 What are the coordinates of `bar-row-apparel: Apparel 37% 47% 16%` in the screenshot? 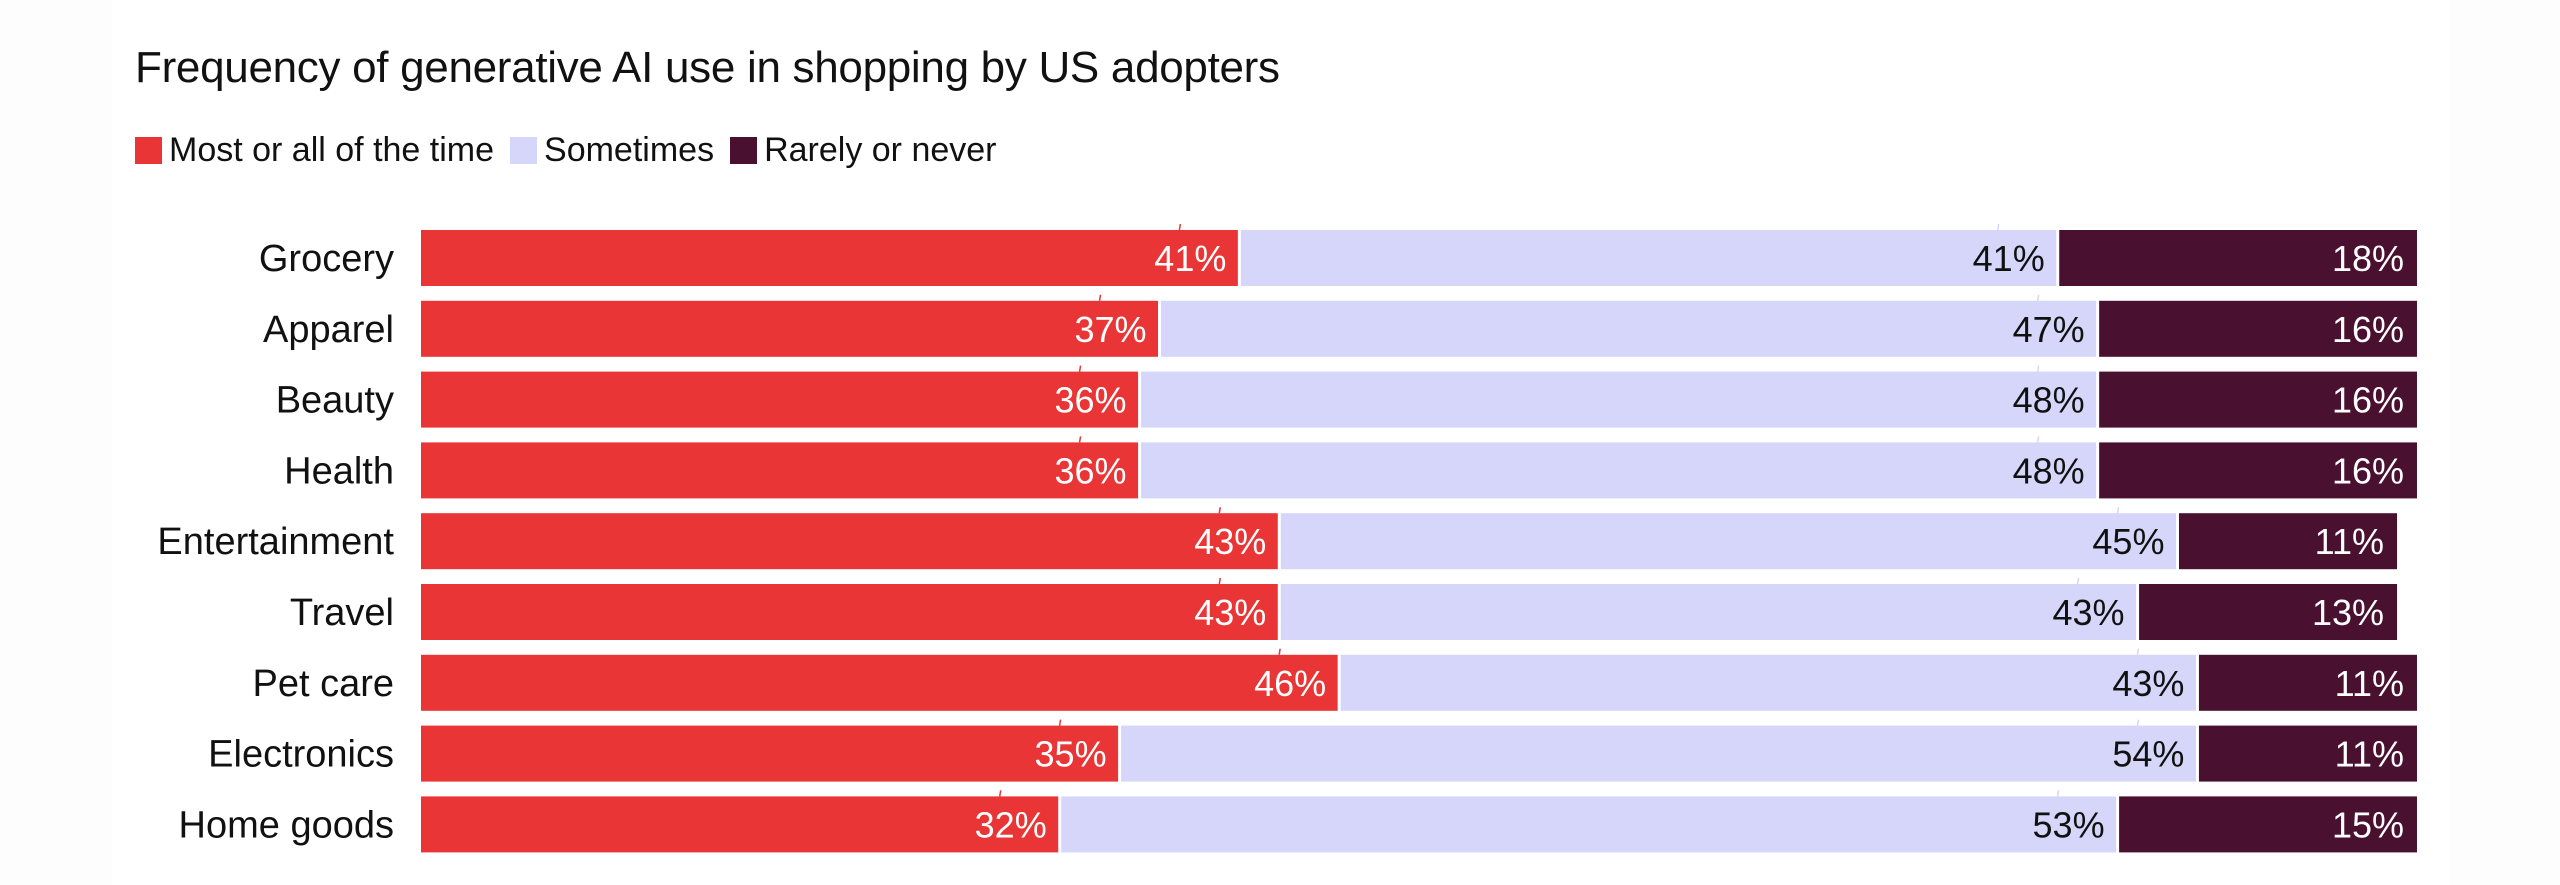 It's located at (1340, 325).